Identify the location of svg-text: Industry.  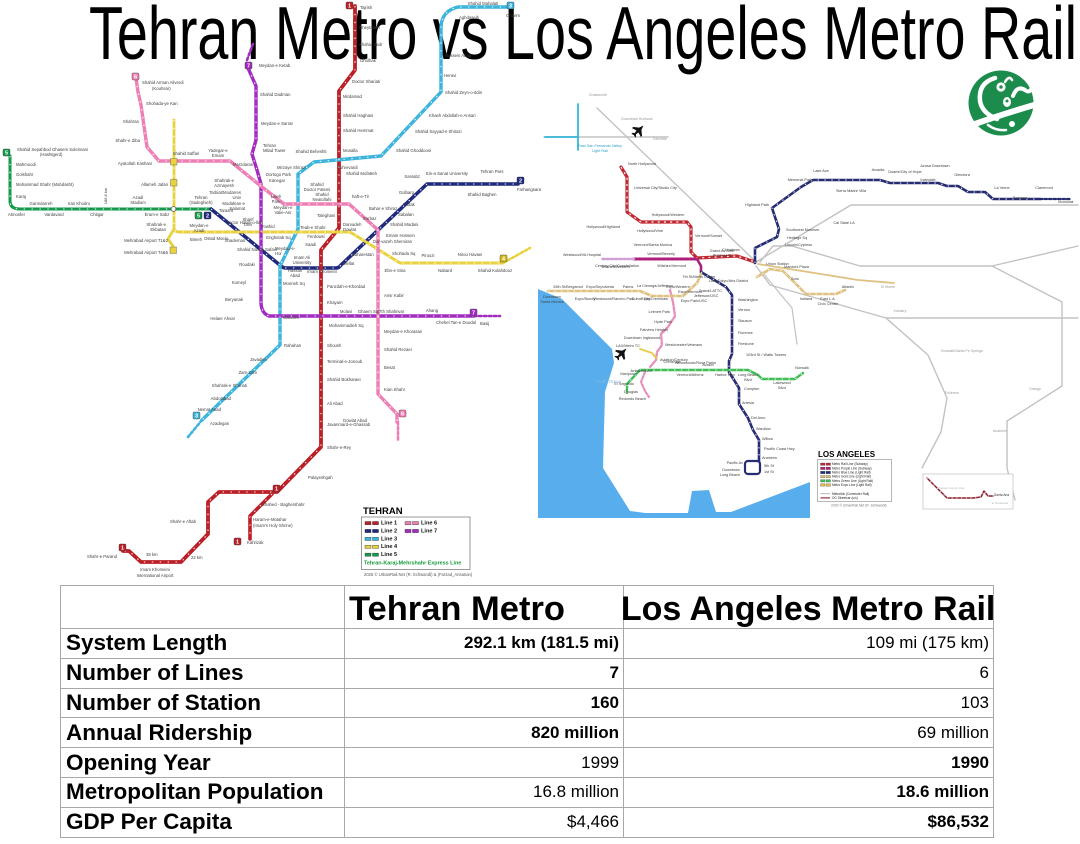
(900, 311).